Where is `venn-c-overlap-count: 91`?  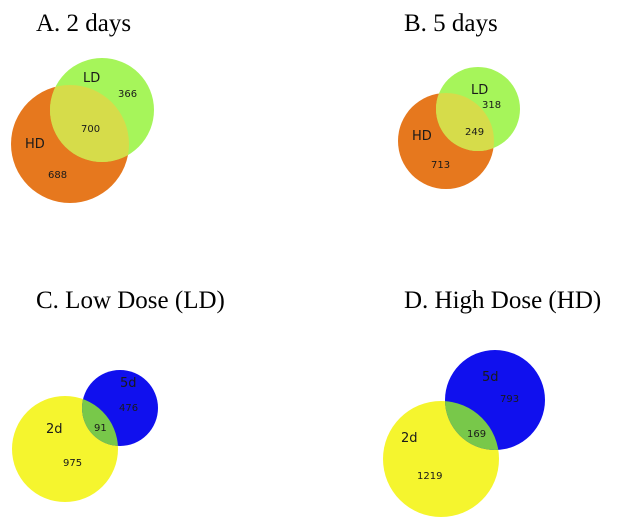
venn-c-overlap-count: 91 is located at coordinates (100, 428).